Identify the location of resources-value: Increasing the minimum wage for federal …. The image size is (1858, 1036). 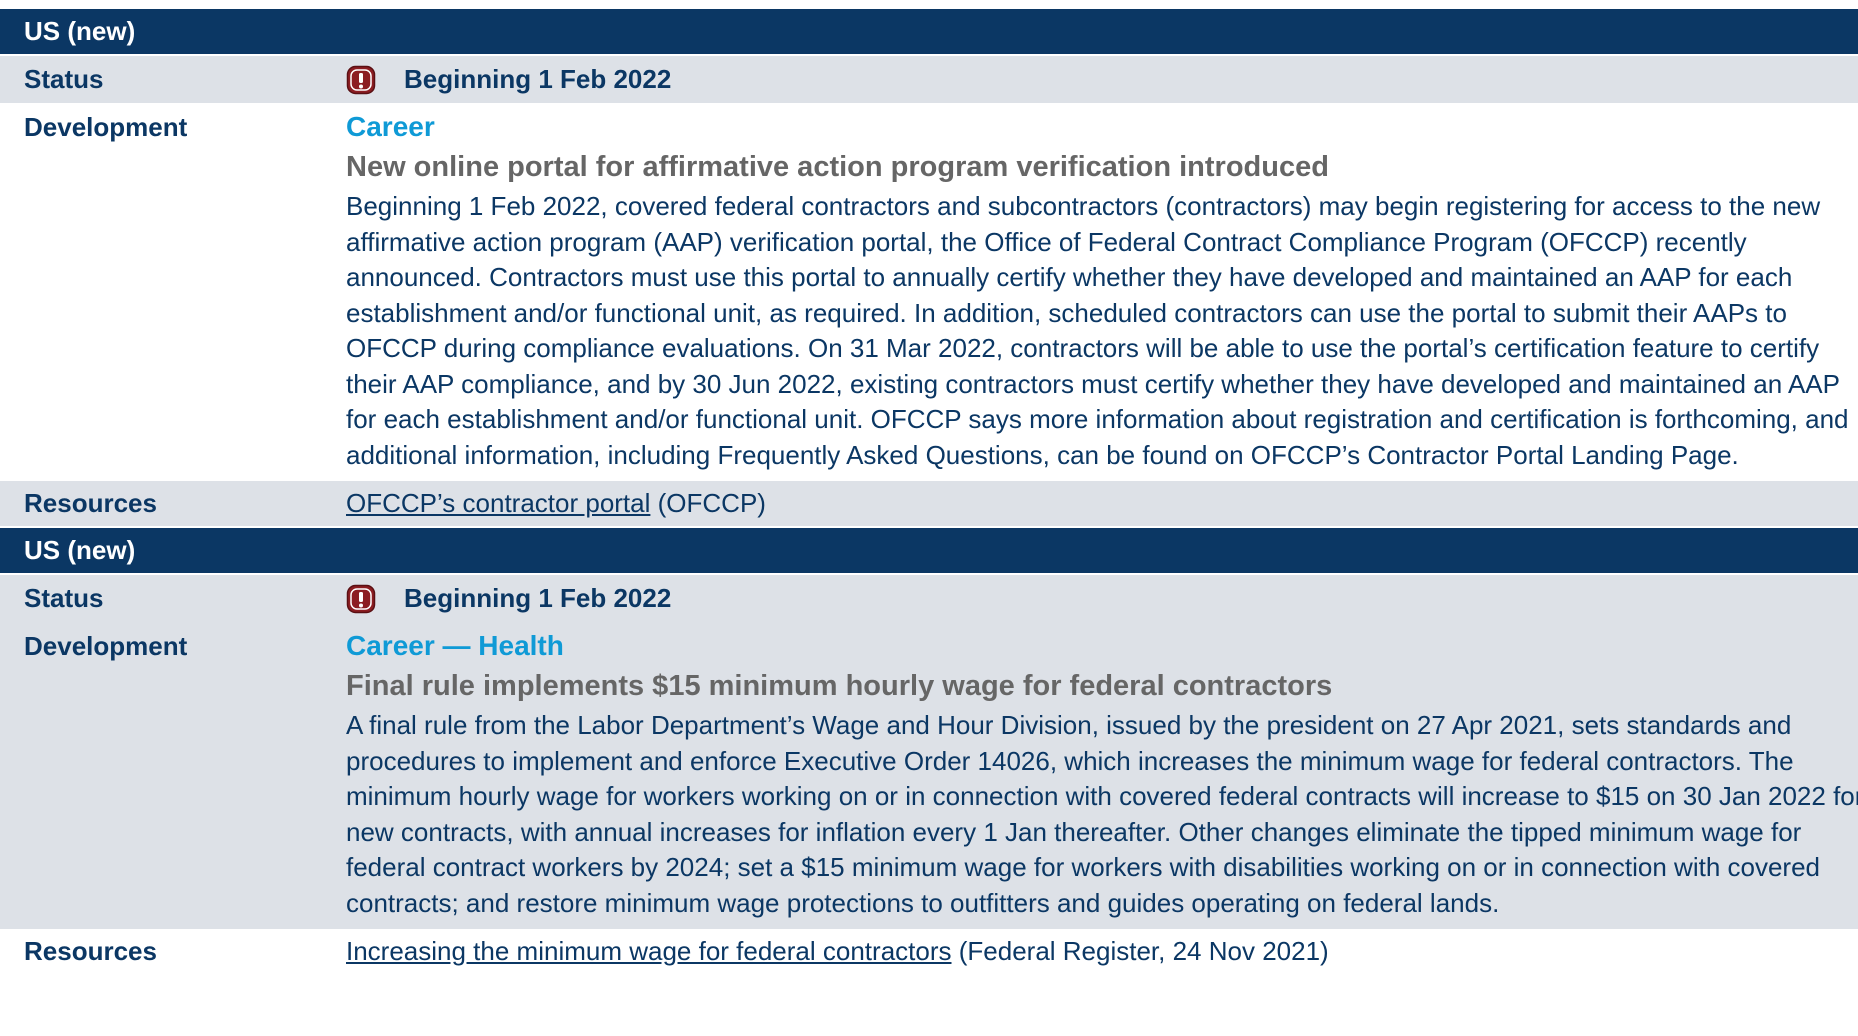
(1102, 951).